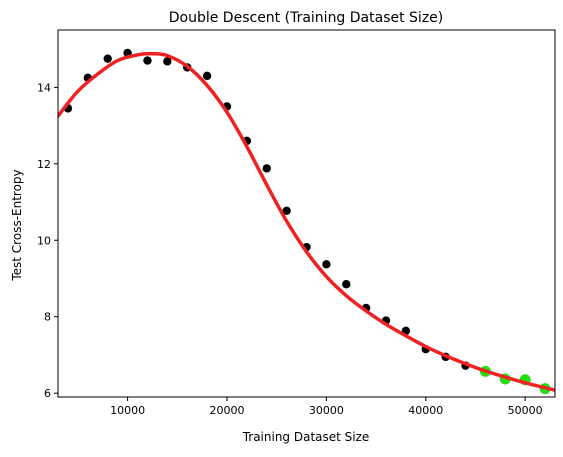 This screenshot has width=563, height=457. I want to click on y-tick-label-3: 12, so click(44, 164).